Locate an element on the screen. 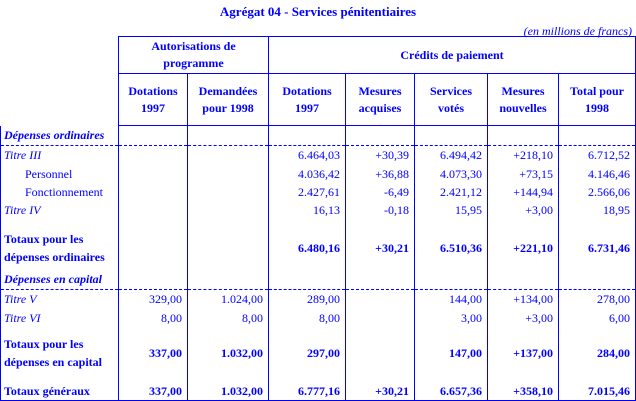 The width and height of the screenshot is (636, 401). cell-value: 297,00 is located at coordinates (307, 350).